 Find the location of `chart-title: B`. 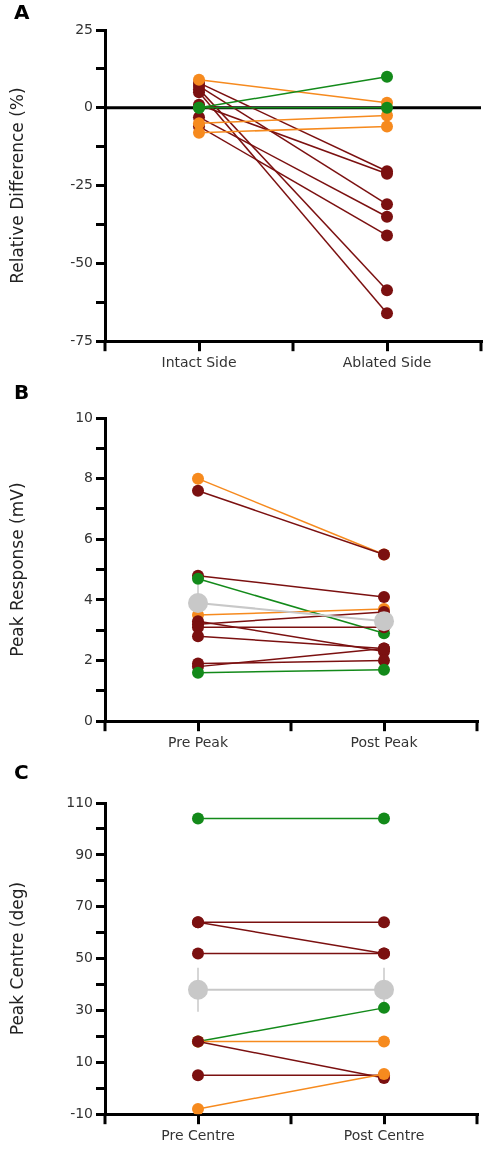

chart-title: B is located at coordinates (22, 392).